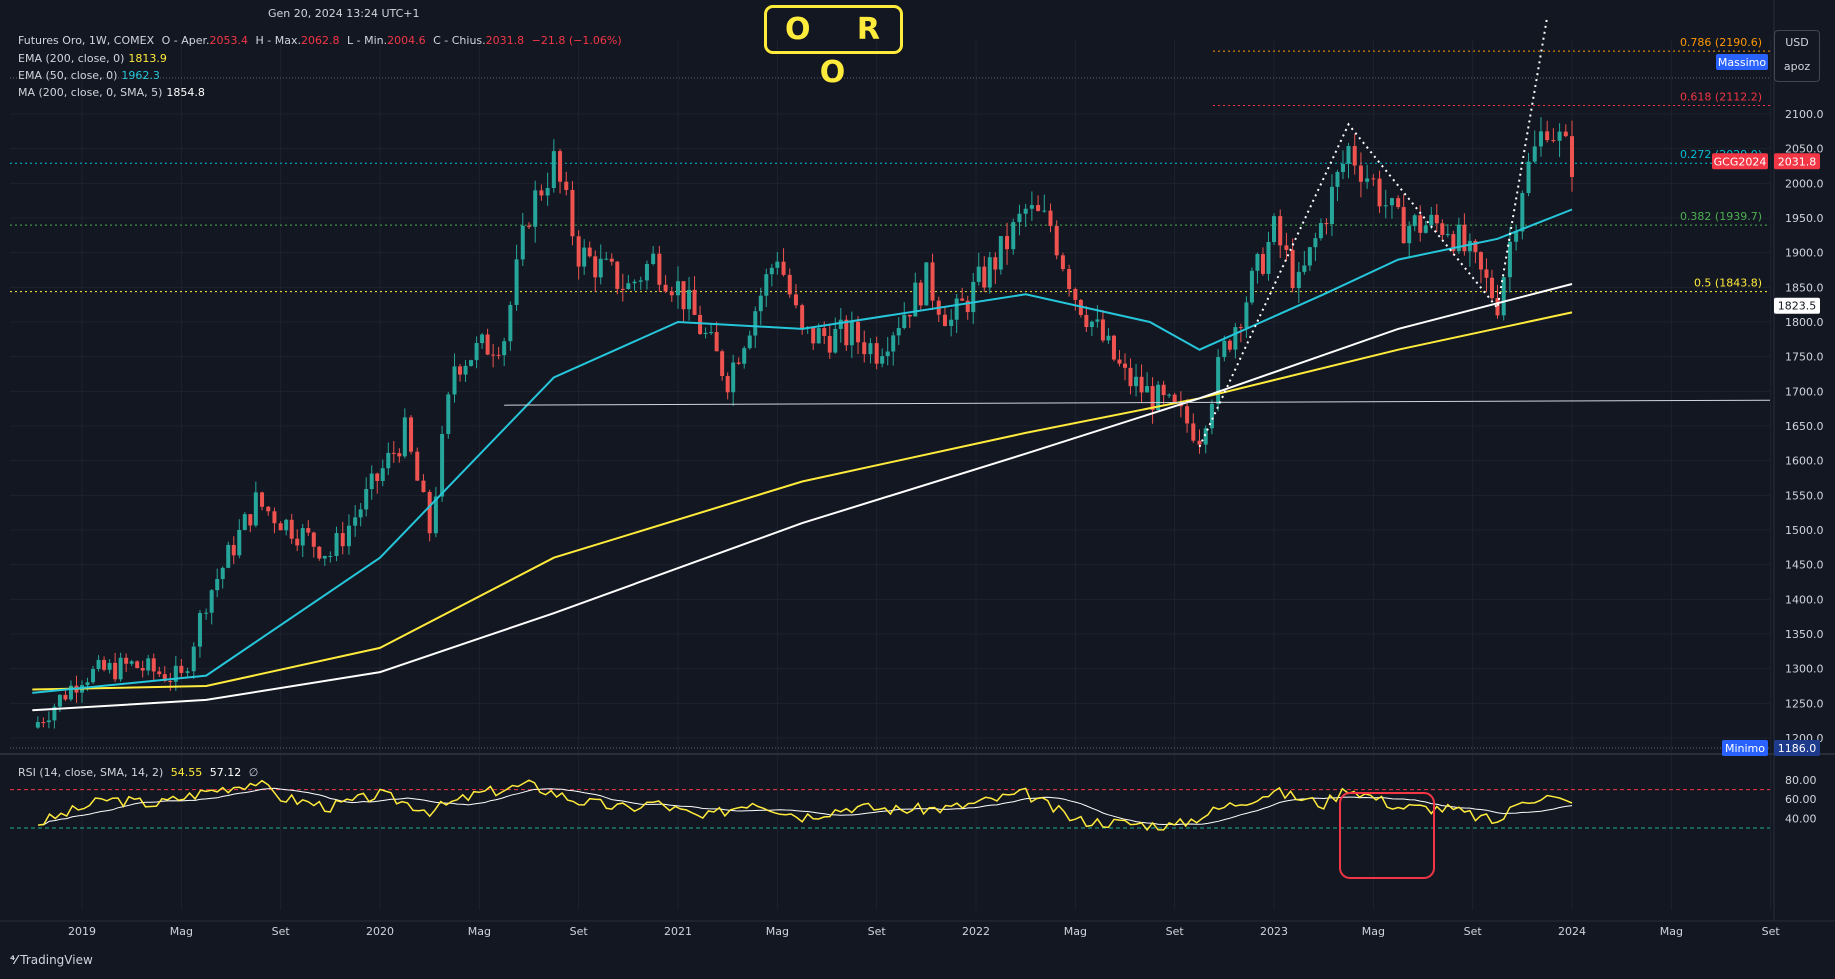 The height and width of the screenshot is (979, 1835). What do you see at coordinates (51, 960) in the screenshot?
I see `tradingview-logo: ⁴⁄ TradingView` at bounding box center [51, 960].